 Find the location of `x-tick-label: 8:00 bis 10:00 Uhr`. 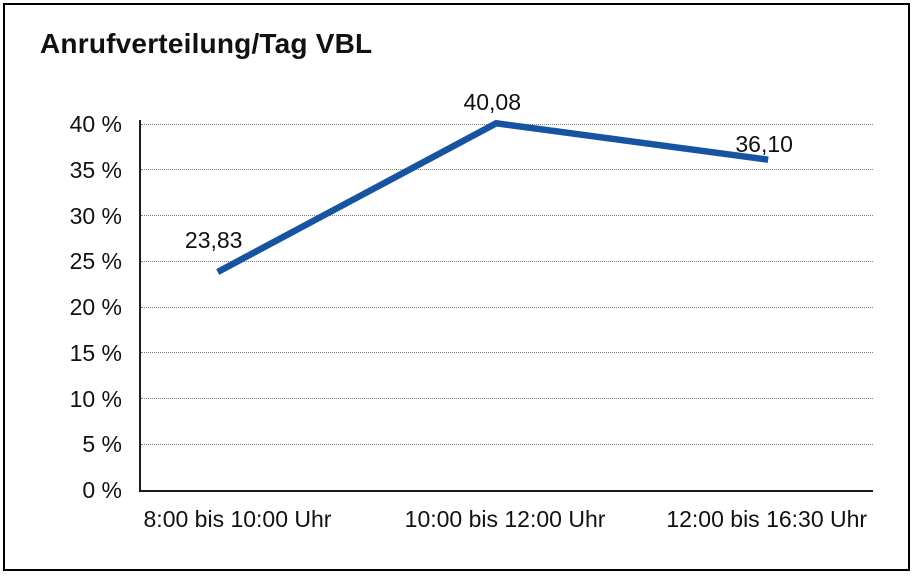

x-tick-label: 8:00 bis 10:00 Uhr is located at coordinates (237, 519).